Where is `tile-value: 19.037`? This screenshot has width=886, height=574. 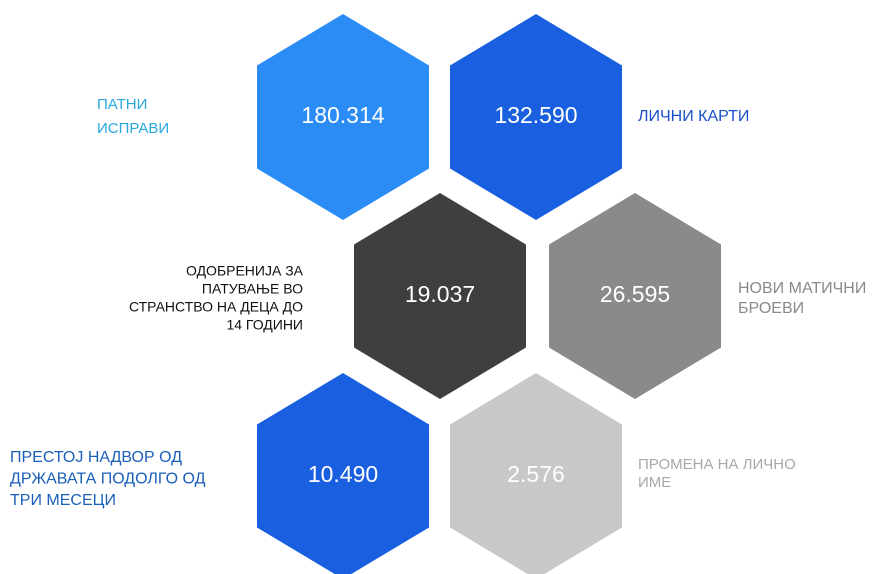
tile-value: 19.037 is located at coordinates (440, 294).